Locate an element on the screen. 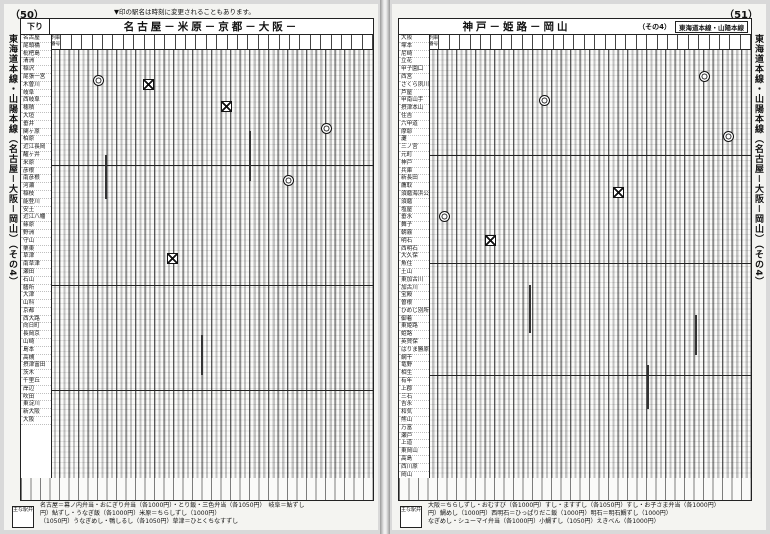 The width and height of the screenshot is (770, 534). station-name: 住吉 is located at coordinates (414, 117).